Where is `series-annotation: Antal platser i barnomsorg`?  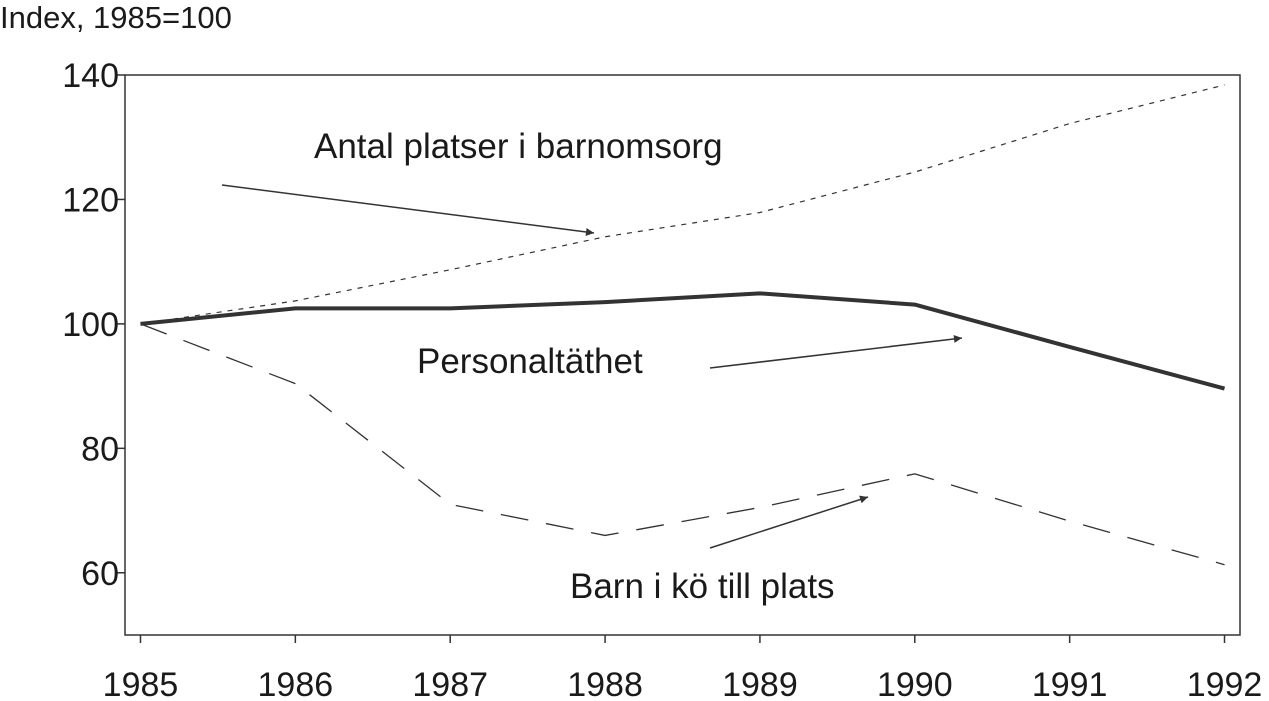 series-annotation: Antal platser i barnomsorg is located at coordinates (518, 146).